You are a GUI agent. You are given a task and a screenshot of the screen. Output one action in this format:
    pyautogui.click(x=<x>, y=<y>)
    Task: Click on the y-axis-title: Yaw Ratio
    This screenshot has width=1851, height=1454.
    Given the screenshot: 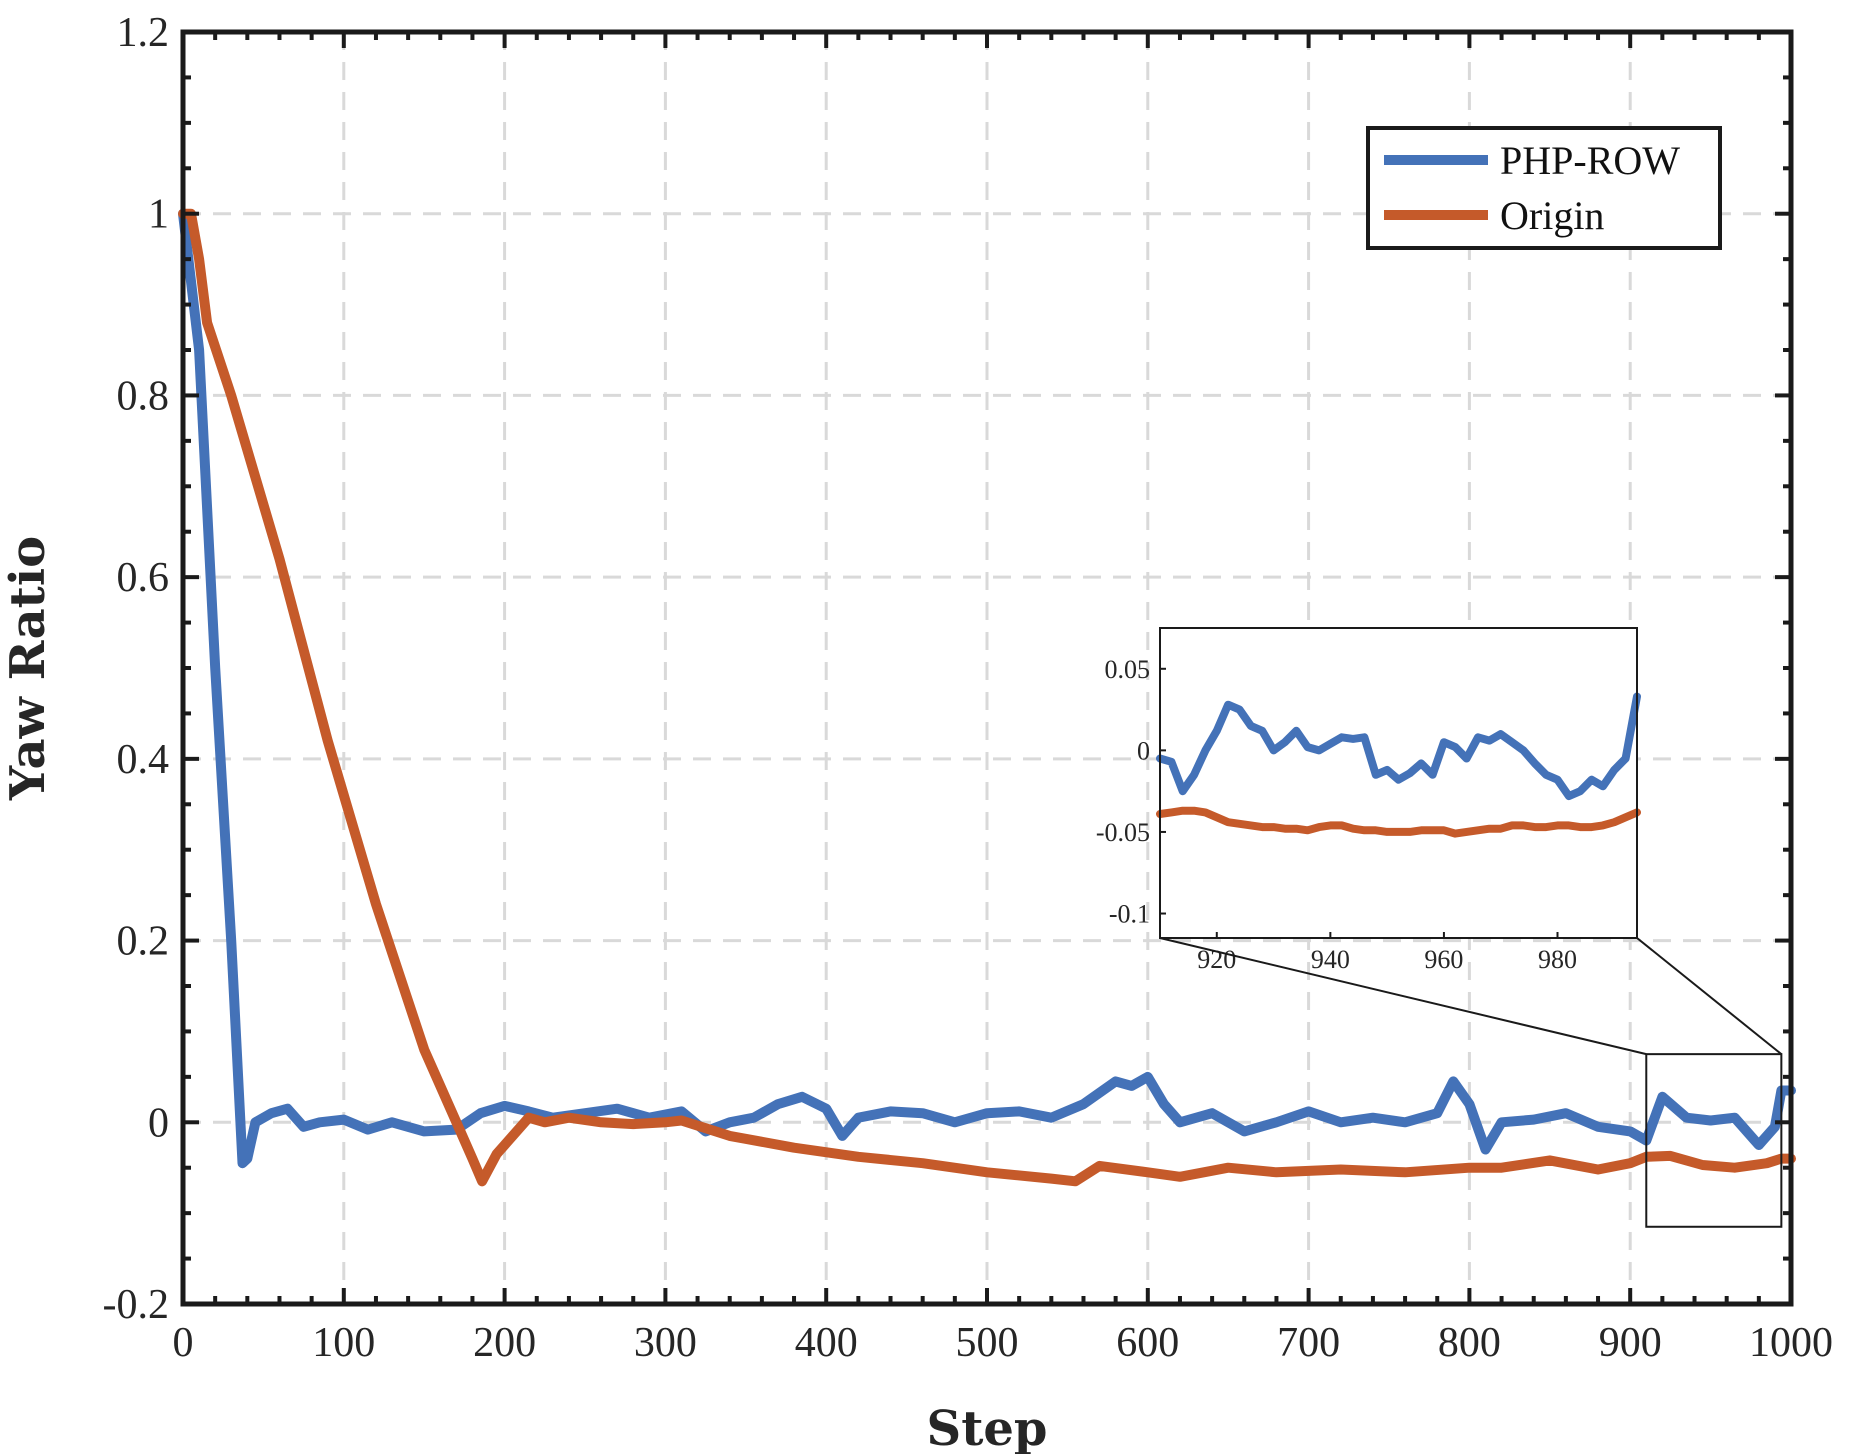 What is the action you would take?
    pyautogui.click(x=28, y=668)
    